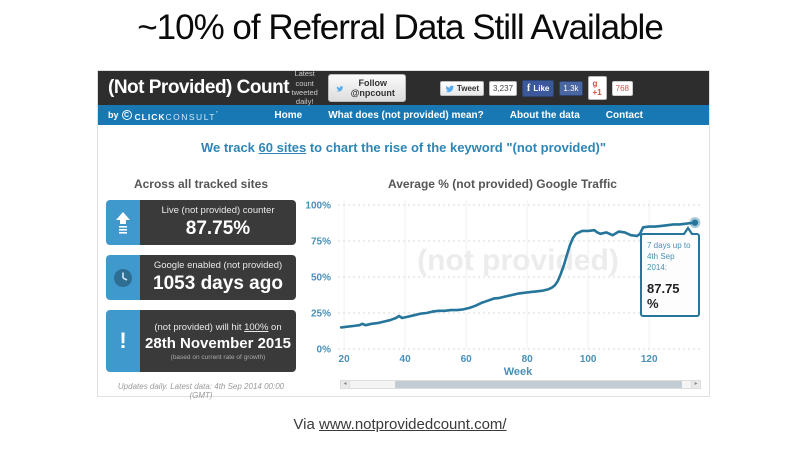 The image size is (800, 450). Describe the element at coordinates (304, 78) in the screenshot. I see `tweet-note-line1: Latest count` at that location.